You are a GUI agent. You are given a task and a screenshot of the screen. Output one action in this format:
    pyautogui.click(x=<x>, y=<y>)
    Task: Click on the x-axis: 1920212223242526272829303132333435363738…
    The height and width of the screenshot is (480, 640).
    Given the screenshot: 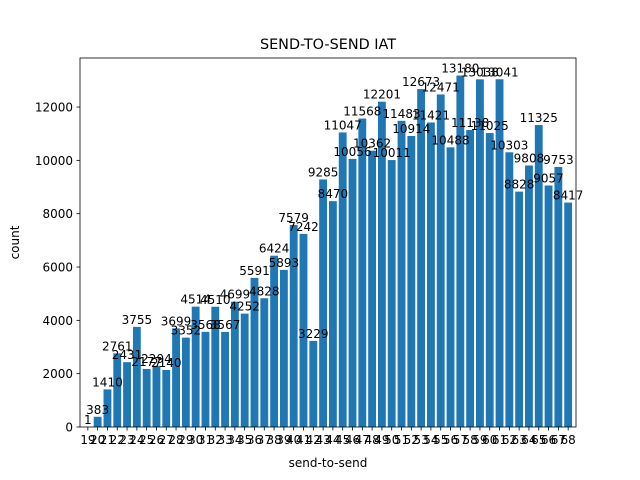 What is the action you would take?
    pyautogui.click(x=328, y=437)
    